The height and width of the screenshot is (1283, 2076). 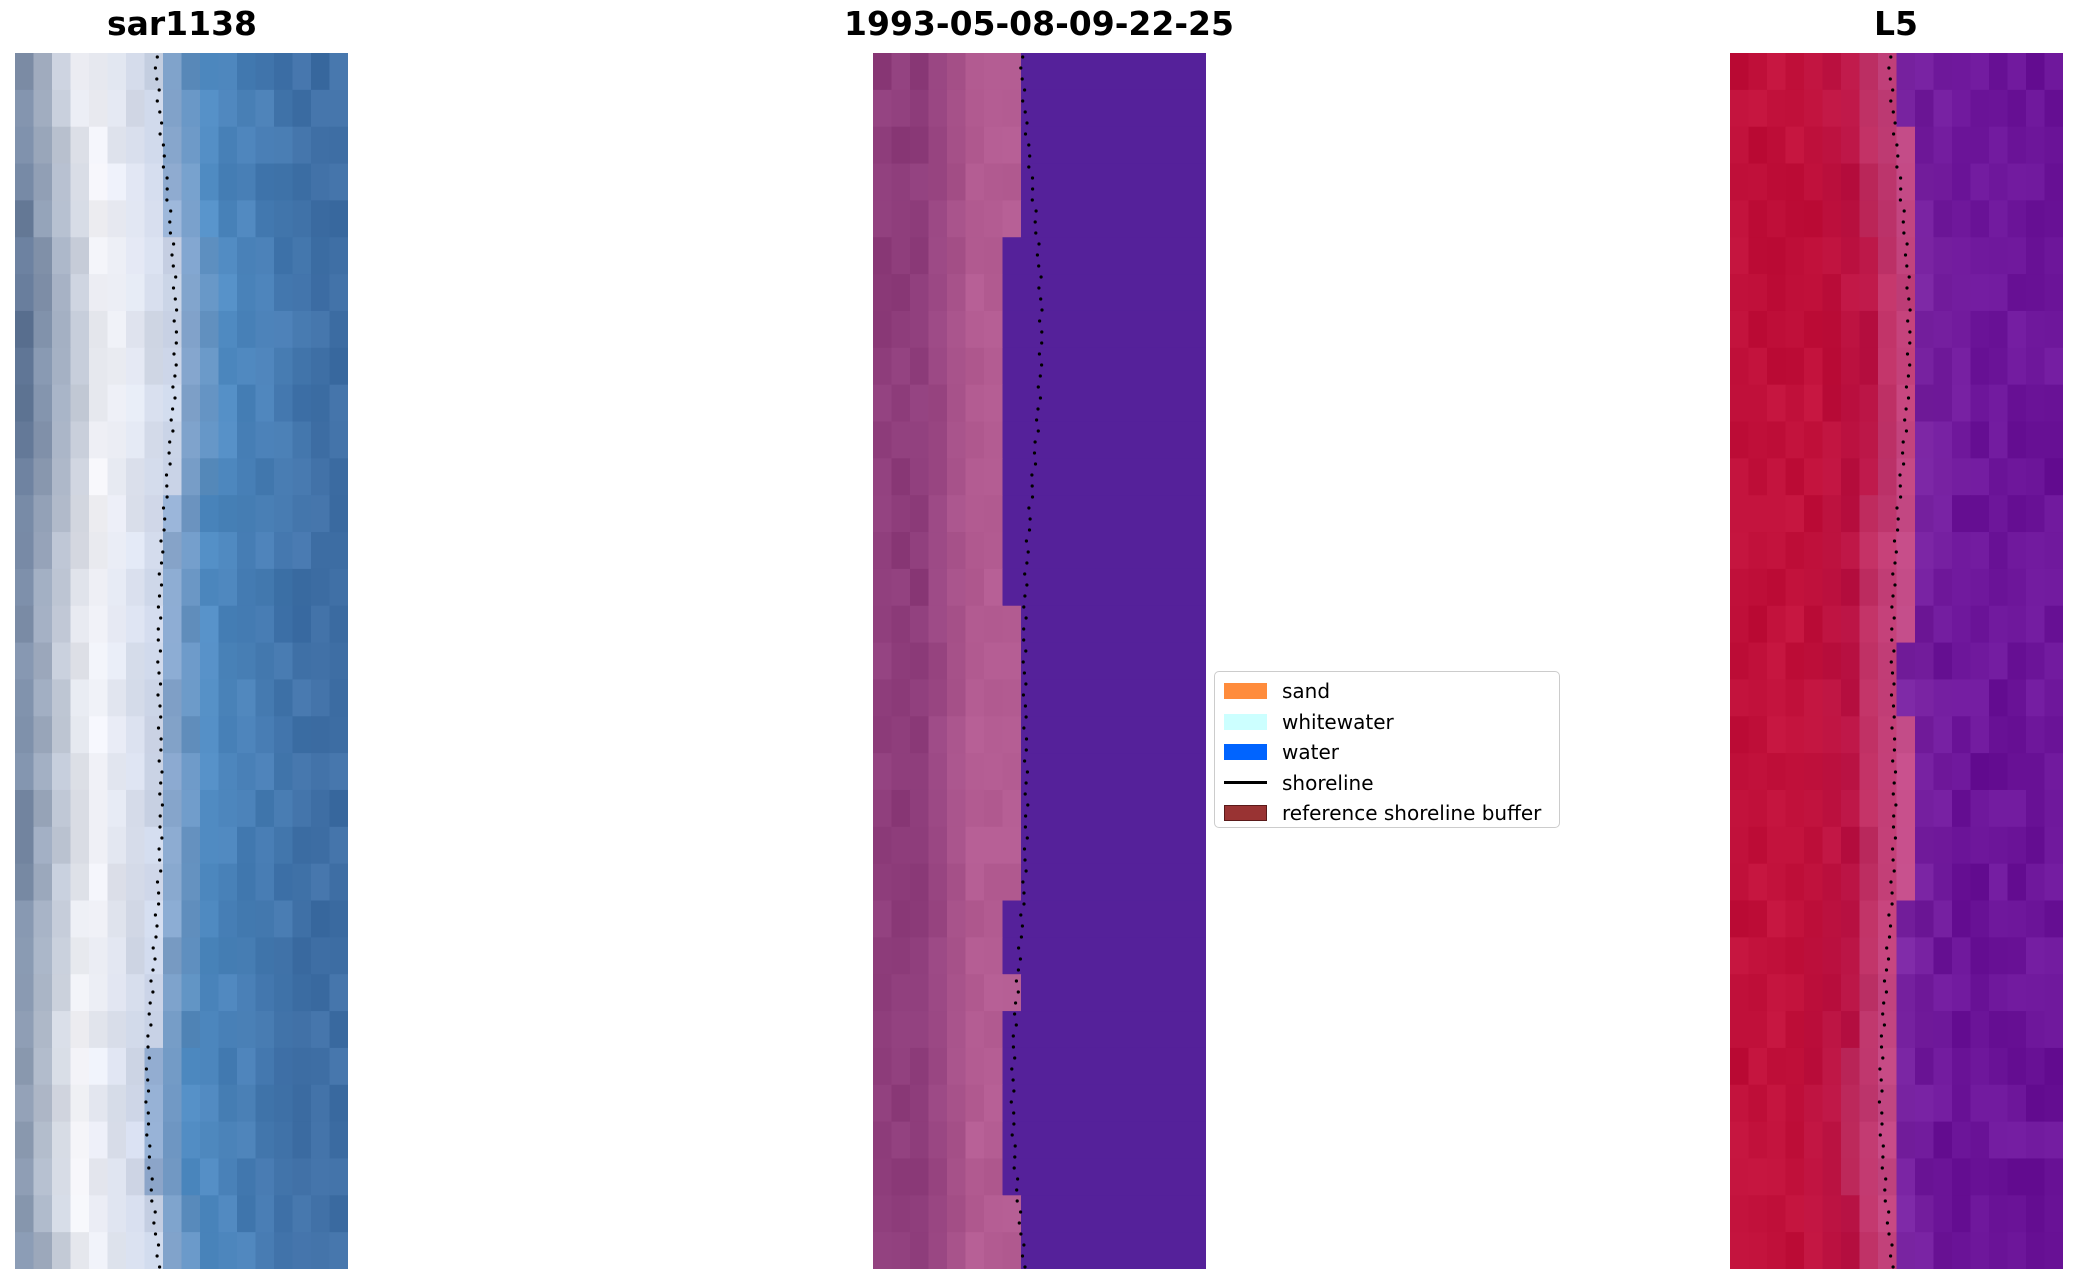 What do you see at coordinates (1328, 782) in the screenshot?
I see `legend-label: shoreline` at bounding box center [1328, 782].